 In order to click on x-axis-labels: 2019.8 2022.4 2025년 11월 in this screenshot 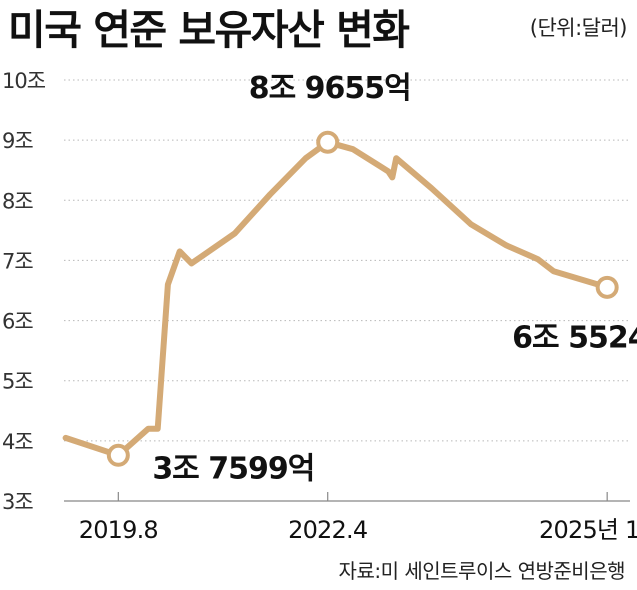, I will do `click(358, 530)`.